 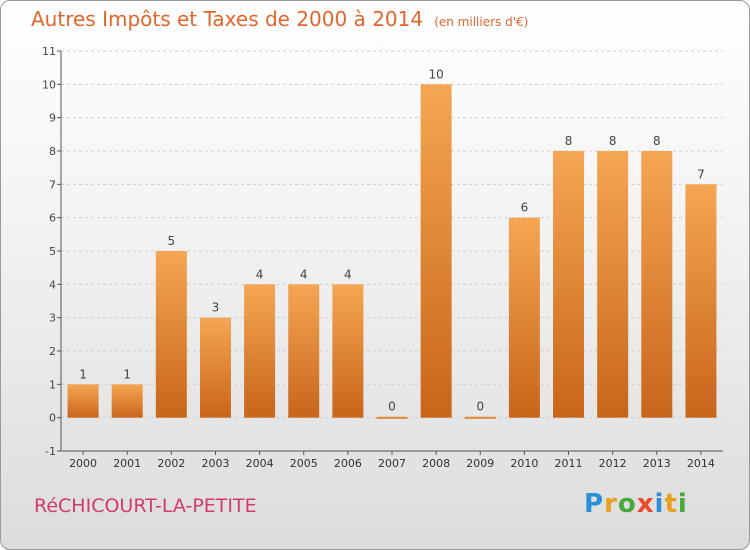 What do you see at coordinates (52, 384) in the screenshot?
I see `y-tick-label: 1` at bounding box center [52, 384].